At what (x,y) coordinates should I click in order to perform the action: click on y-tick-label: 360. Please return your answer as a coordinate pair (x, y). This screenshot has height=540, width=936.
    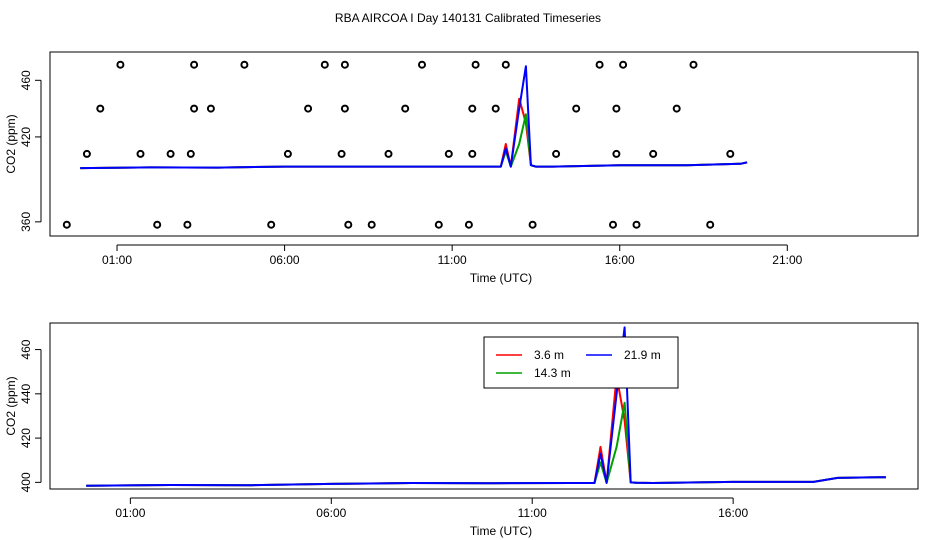
    Looking at the image, I should click on (26, 222).